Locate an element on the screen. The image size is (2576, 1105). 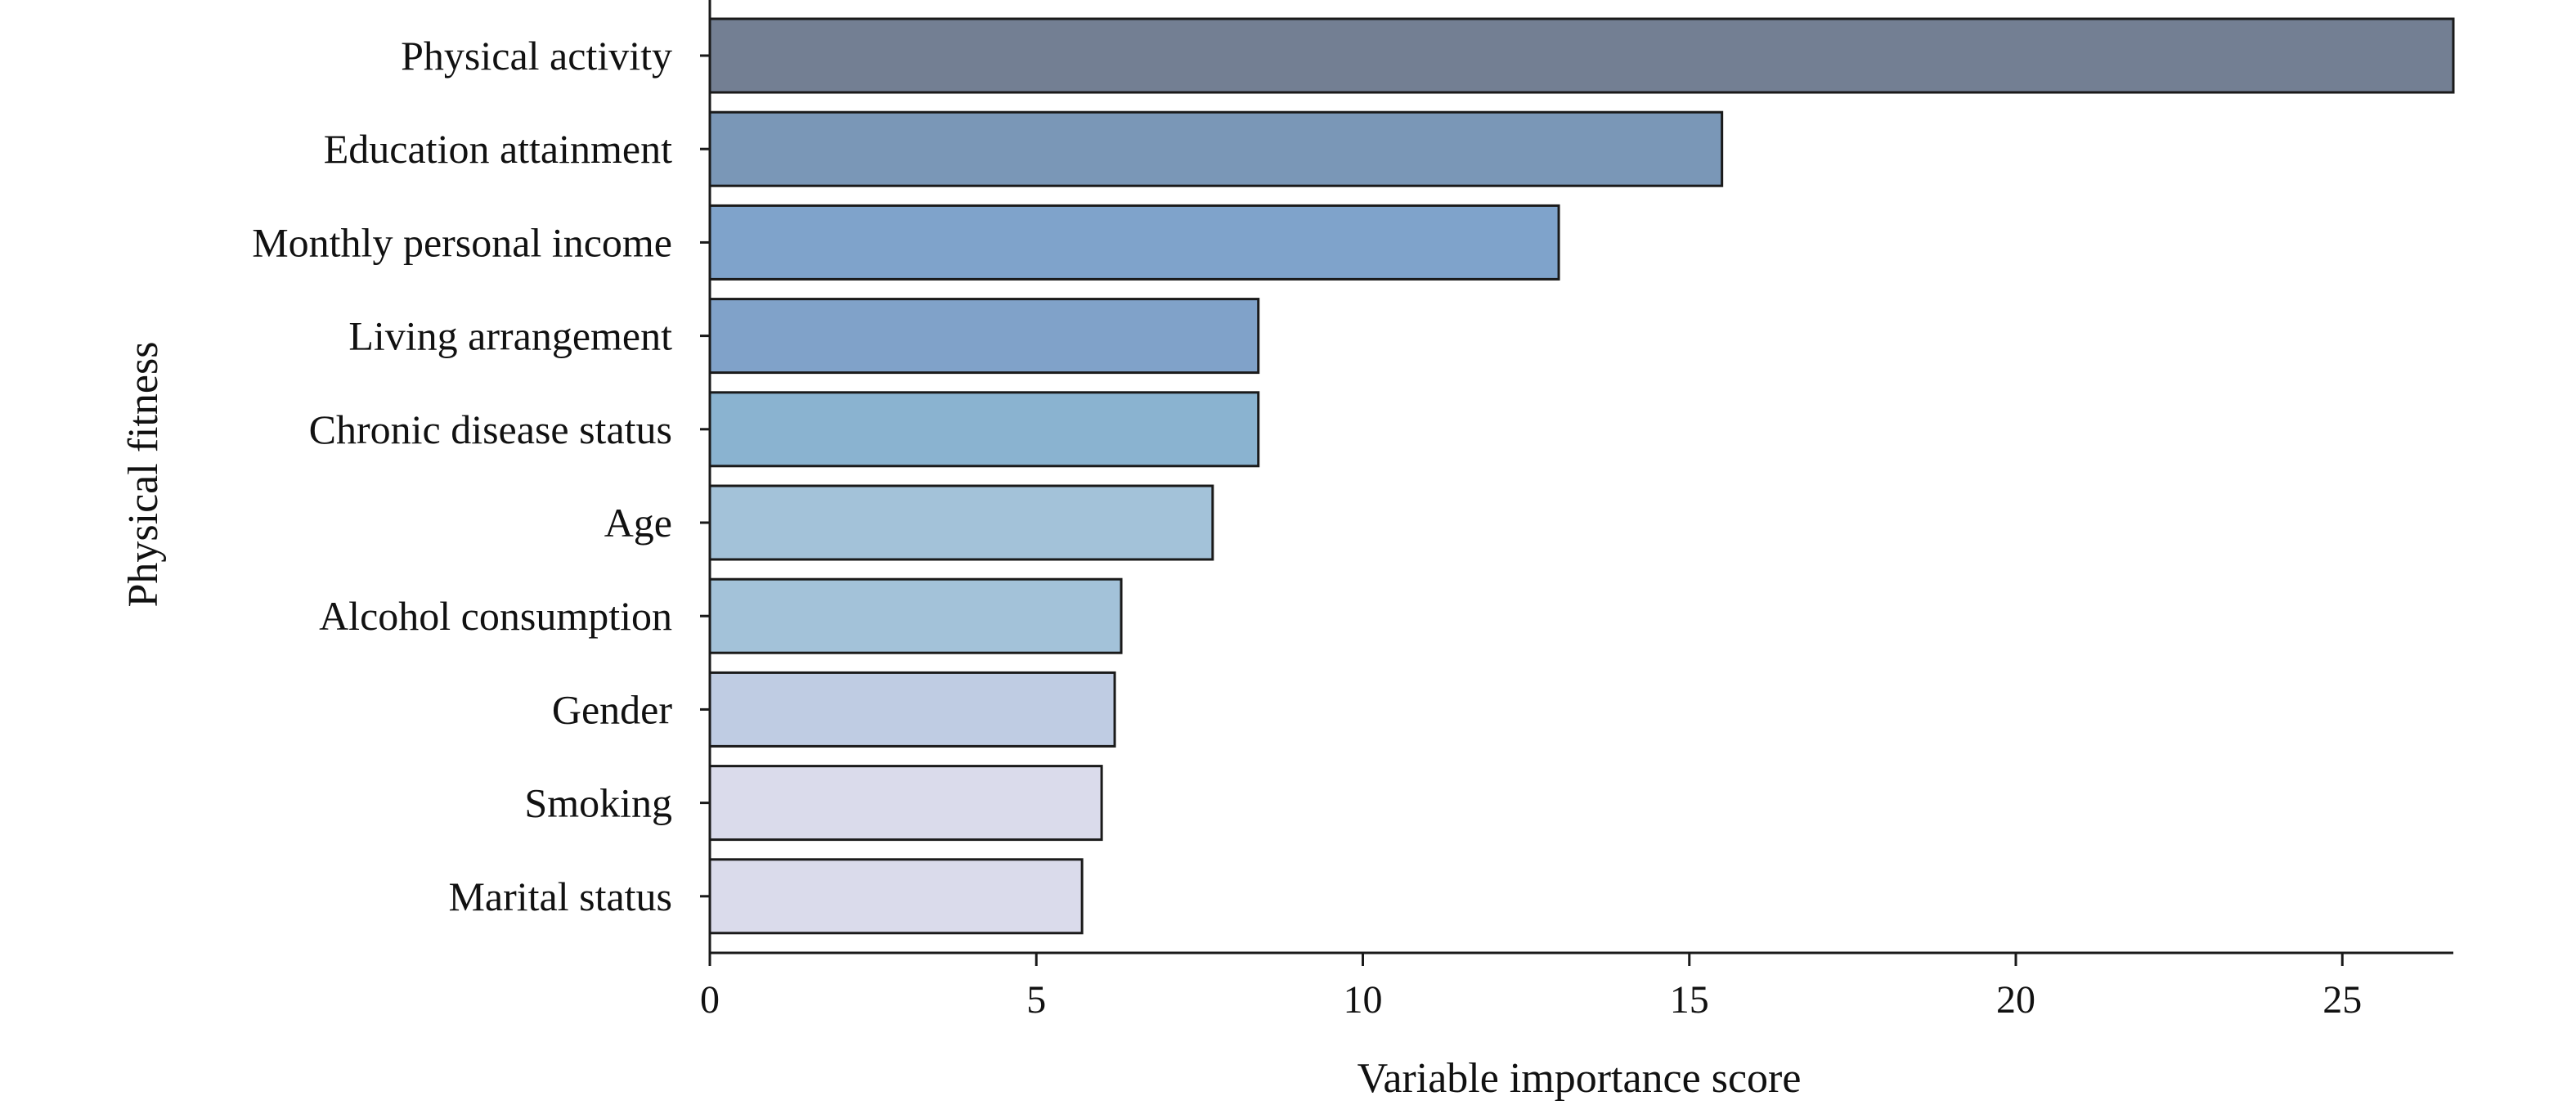
x-tick-label: 20 is located at coordinates (2015, 1000).